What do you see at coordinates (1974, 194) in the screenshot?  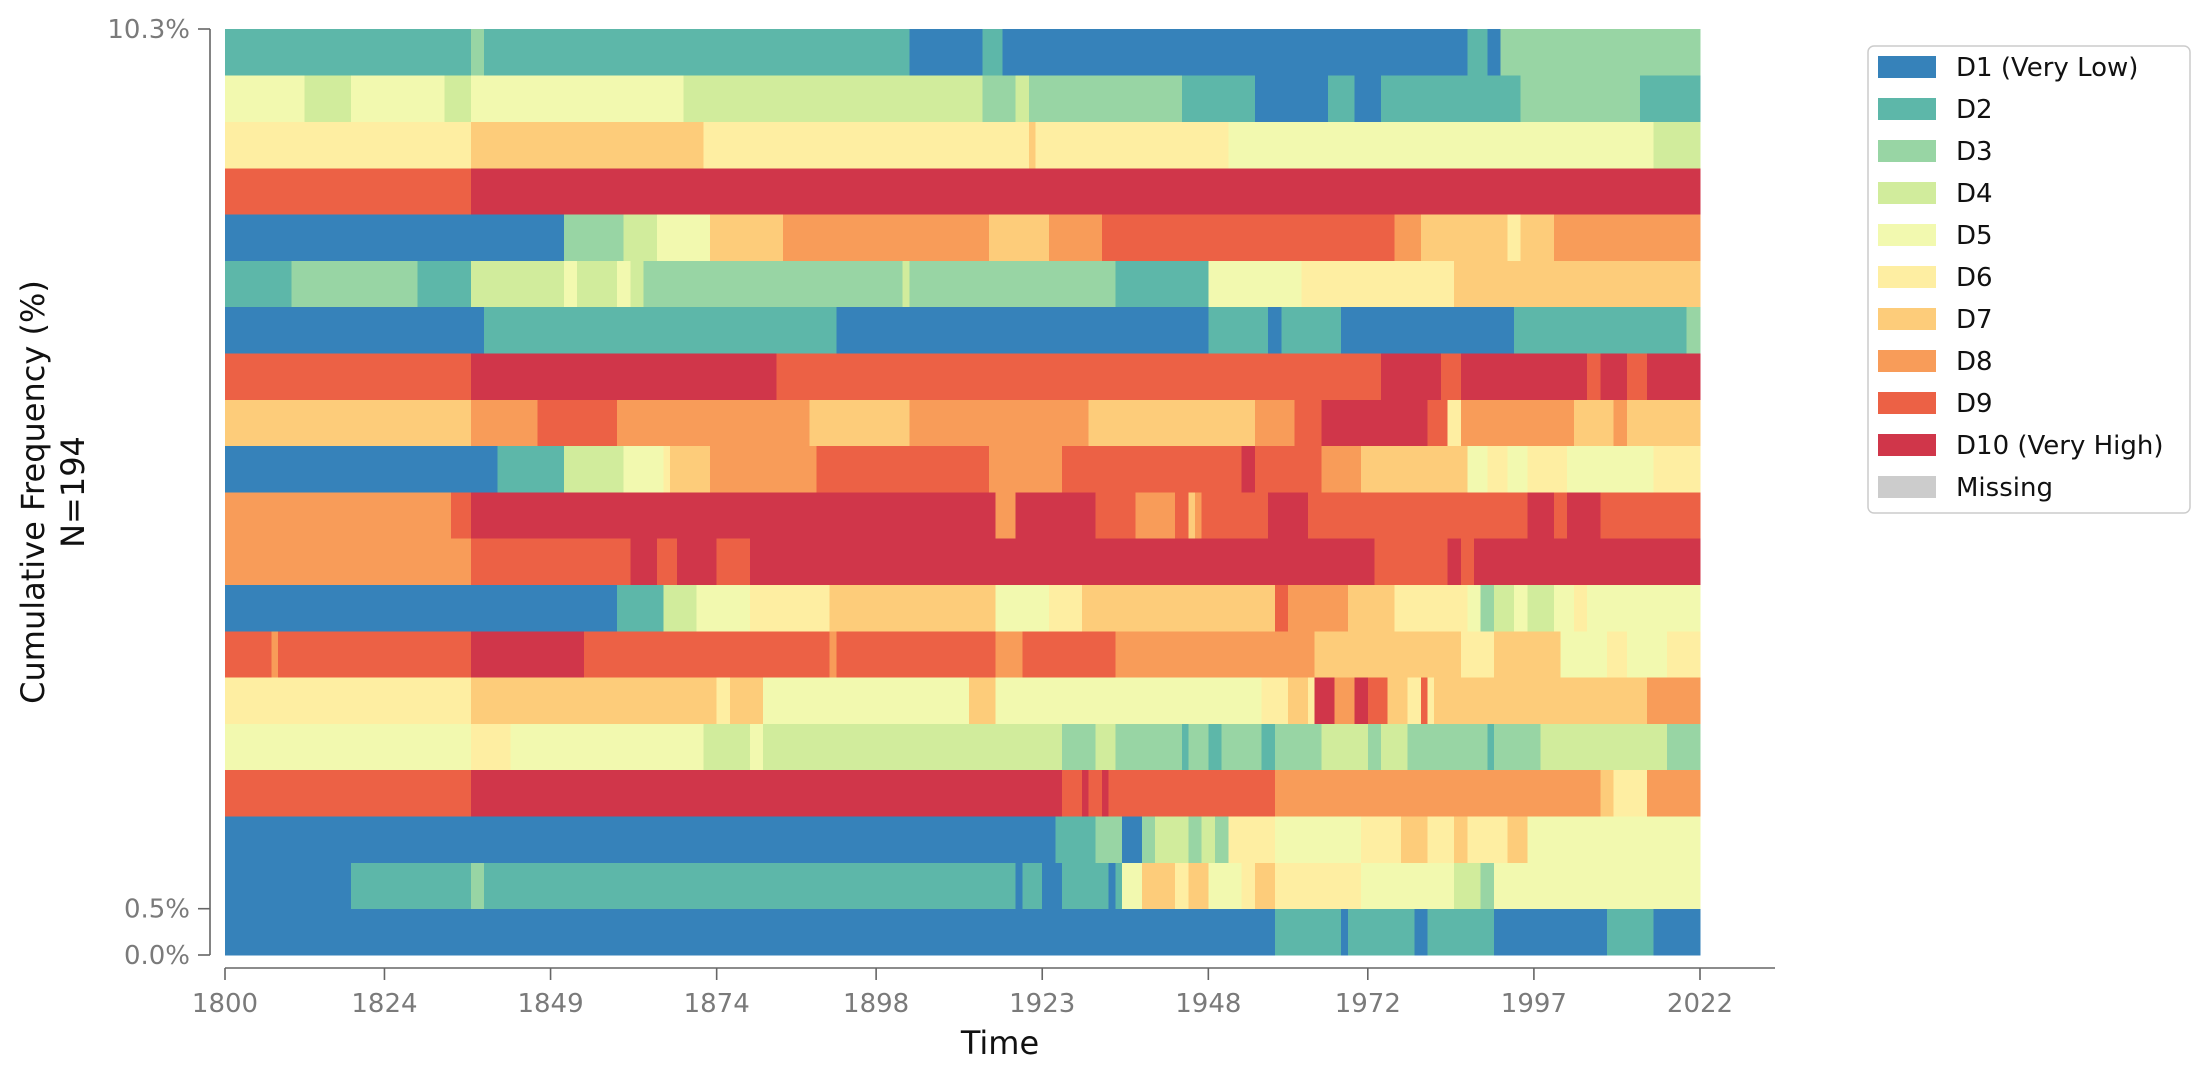 I see `legend-label: D4` at bounding box center [1974, 194].